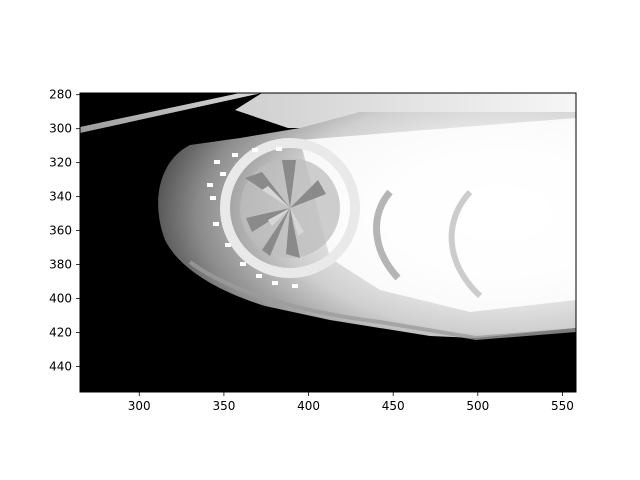 Image resolution: width=640 pixels, height=480 pixels. I want to click on image-lower-edge, so click(382, 300).